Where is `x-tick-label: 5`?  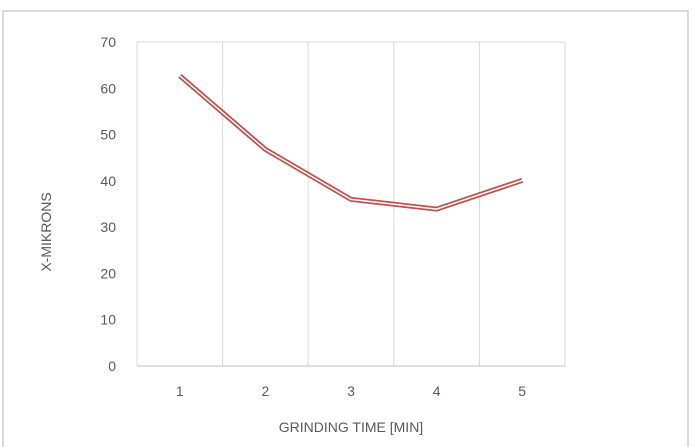 x-tick-label: 5 is located at coordinates (522, 391).